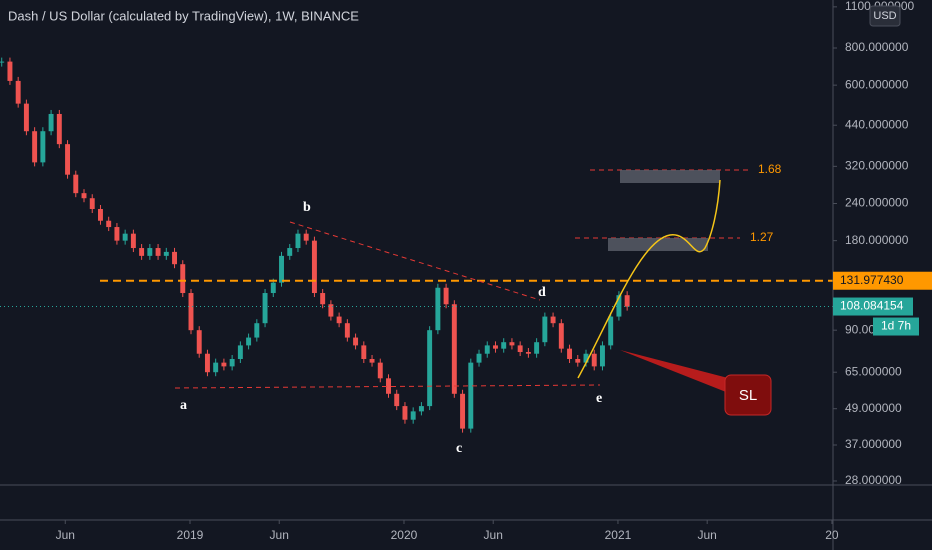 The width and height of the screenshot is (932, 550). I want to click on callout-box, so click(748, 395).